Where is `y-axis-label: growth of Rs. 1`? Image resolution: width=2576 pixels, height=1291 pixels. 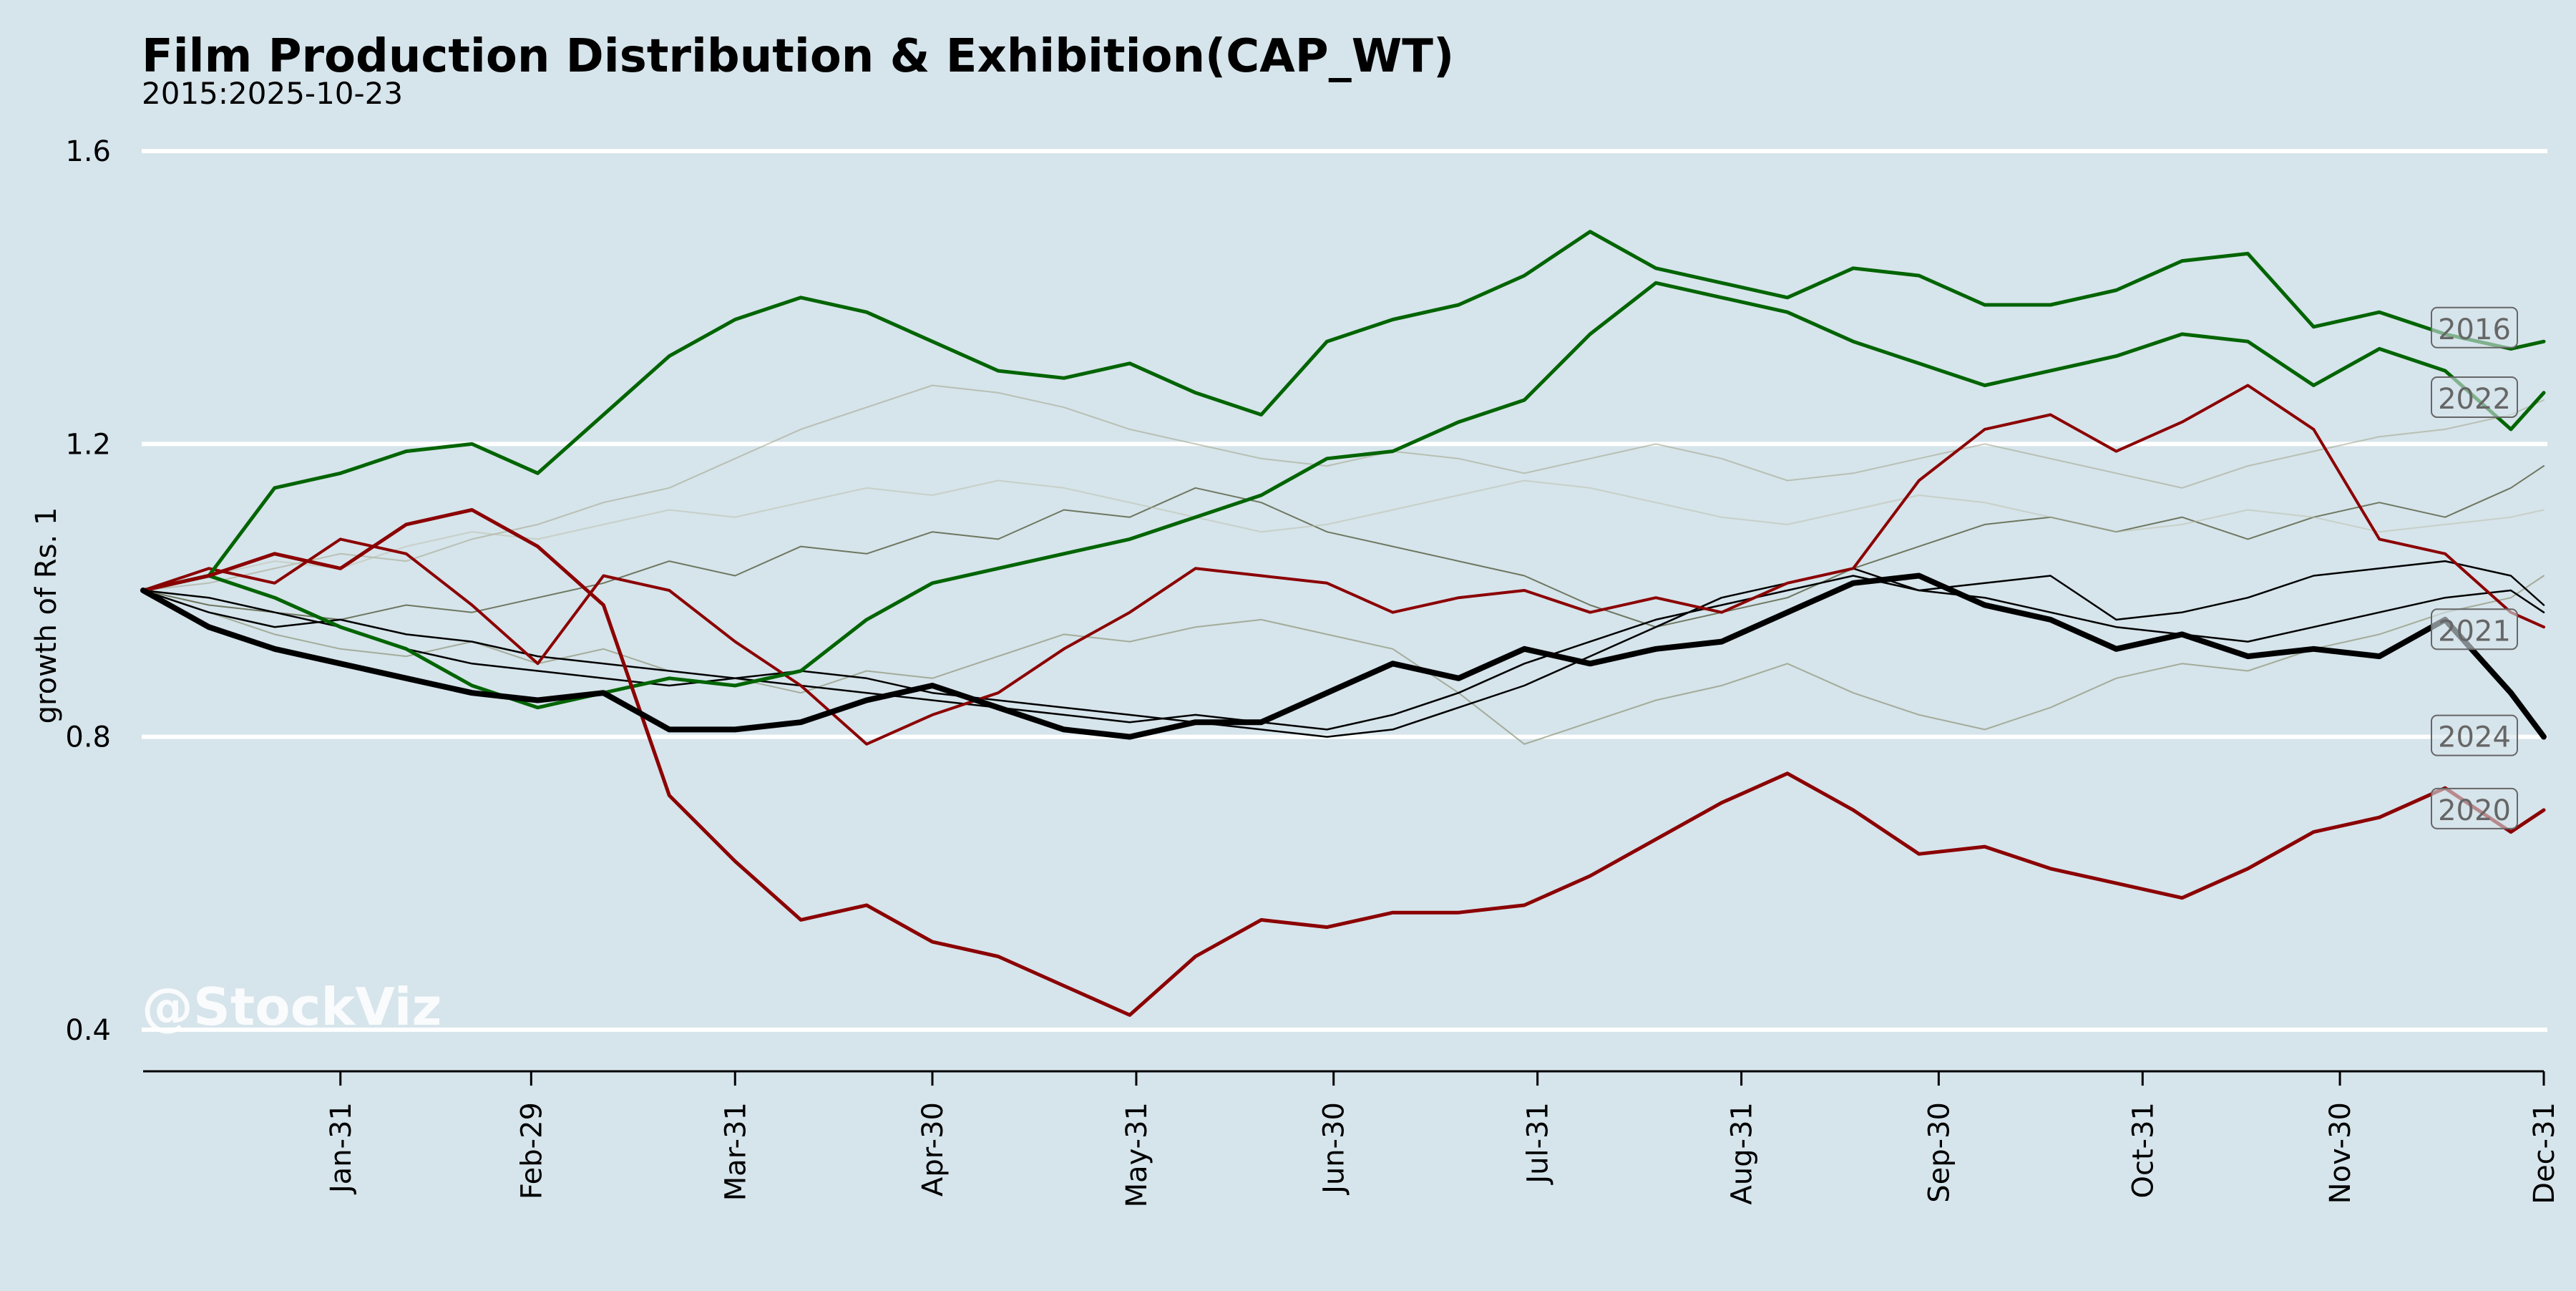 y-axis-label: growth of Rs. 1 is located at coordinates (46, 615).